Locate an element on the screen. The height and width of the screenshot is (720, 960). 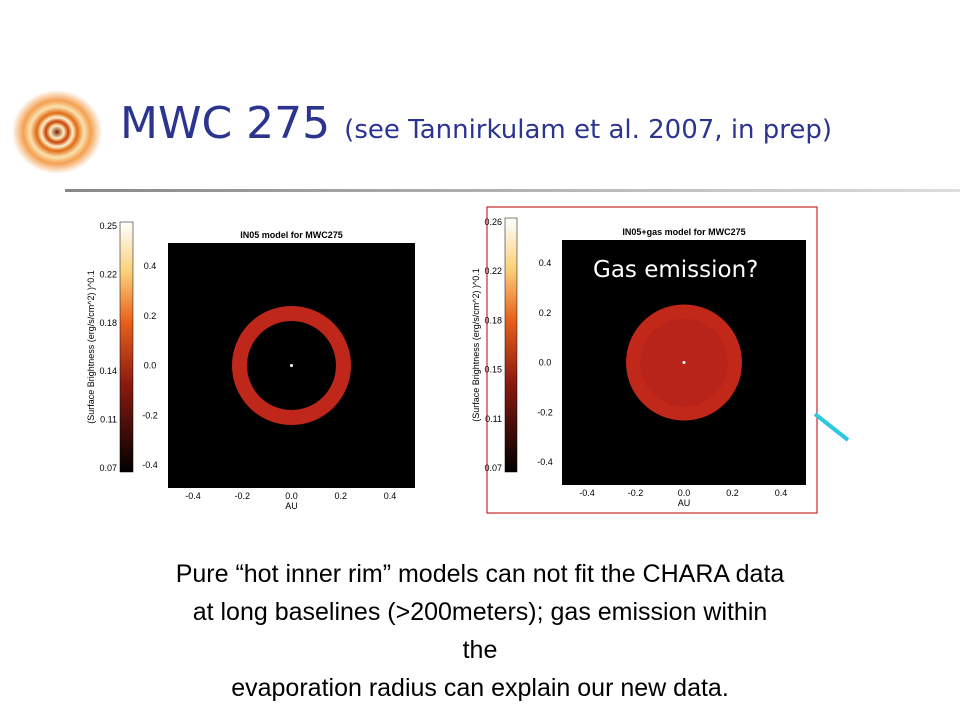
inner-rim is located at coordinates (291, 365).